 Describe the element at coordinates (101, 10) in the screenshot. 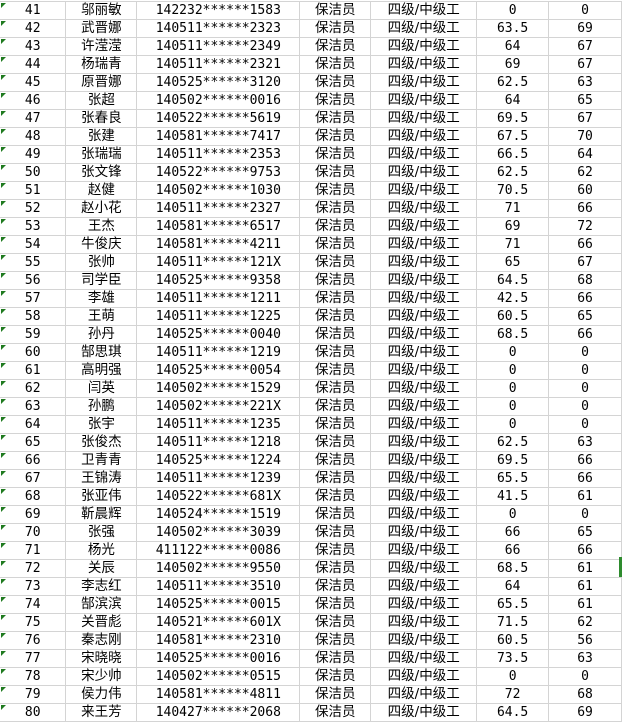

I see `name-cell: 邬丽敏` at that location.